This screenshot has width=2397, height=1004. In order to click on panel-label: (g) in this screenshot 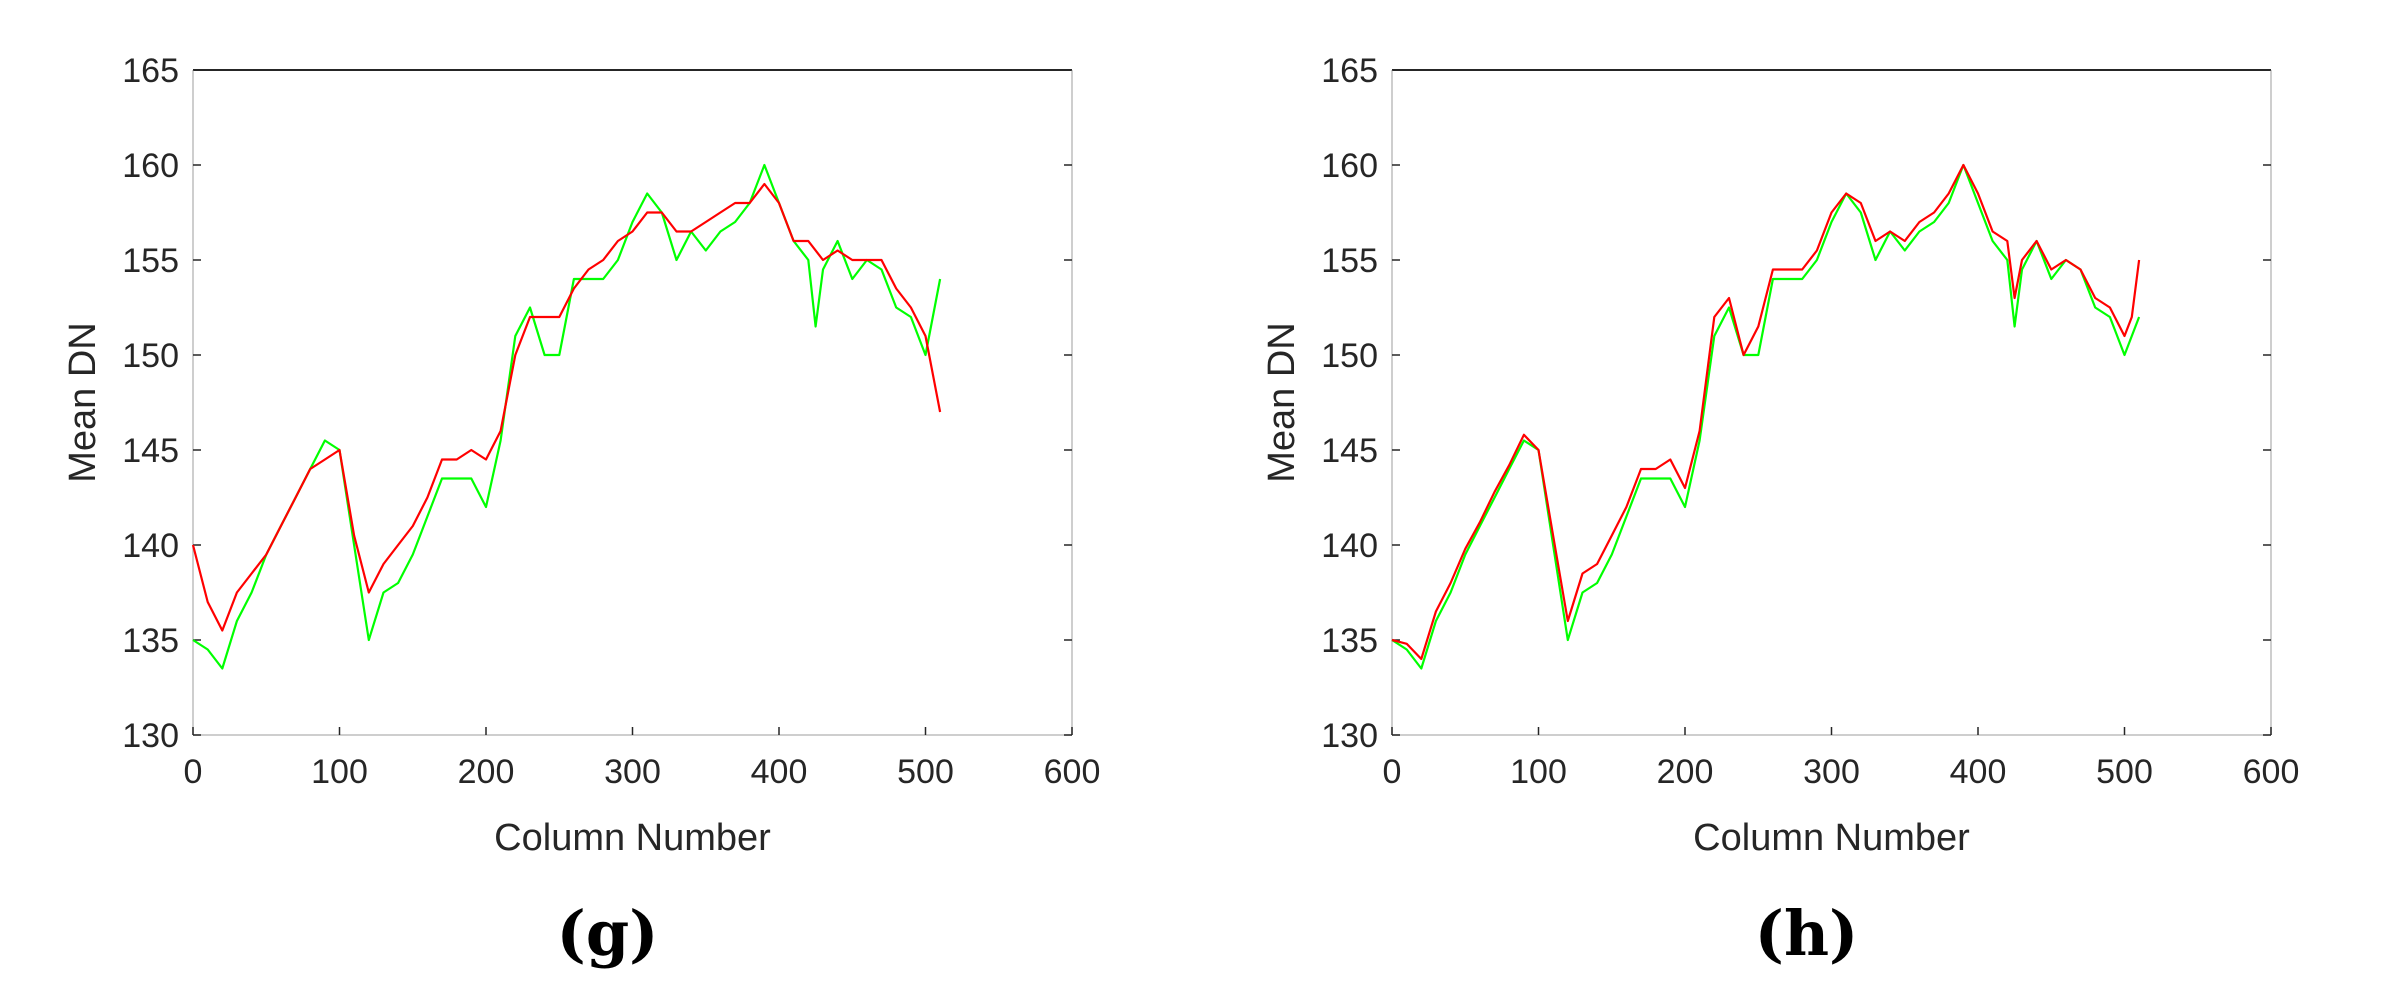, I will do `click(607, 933)`.